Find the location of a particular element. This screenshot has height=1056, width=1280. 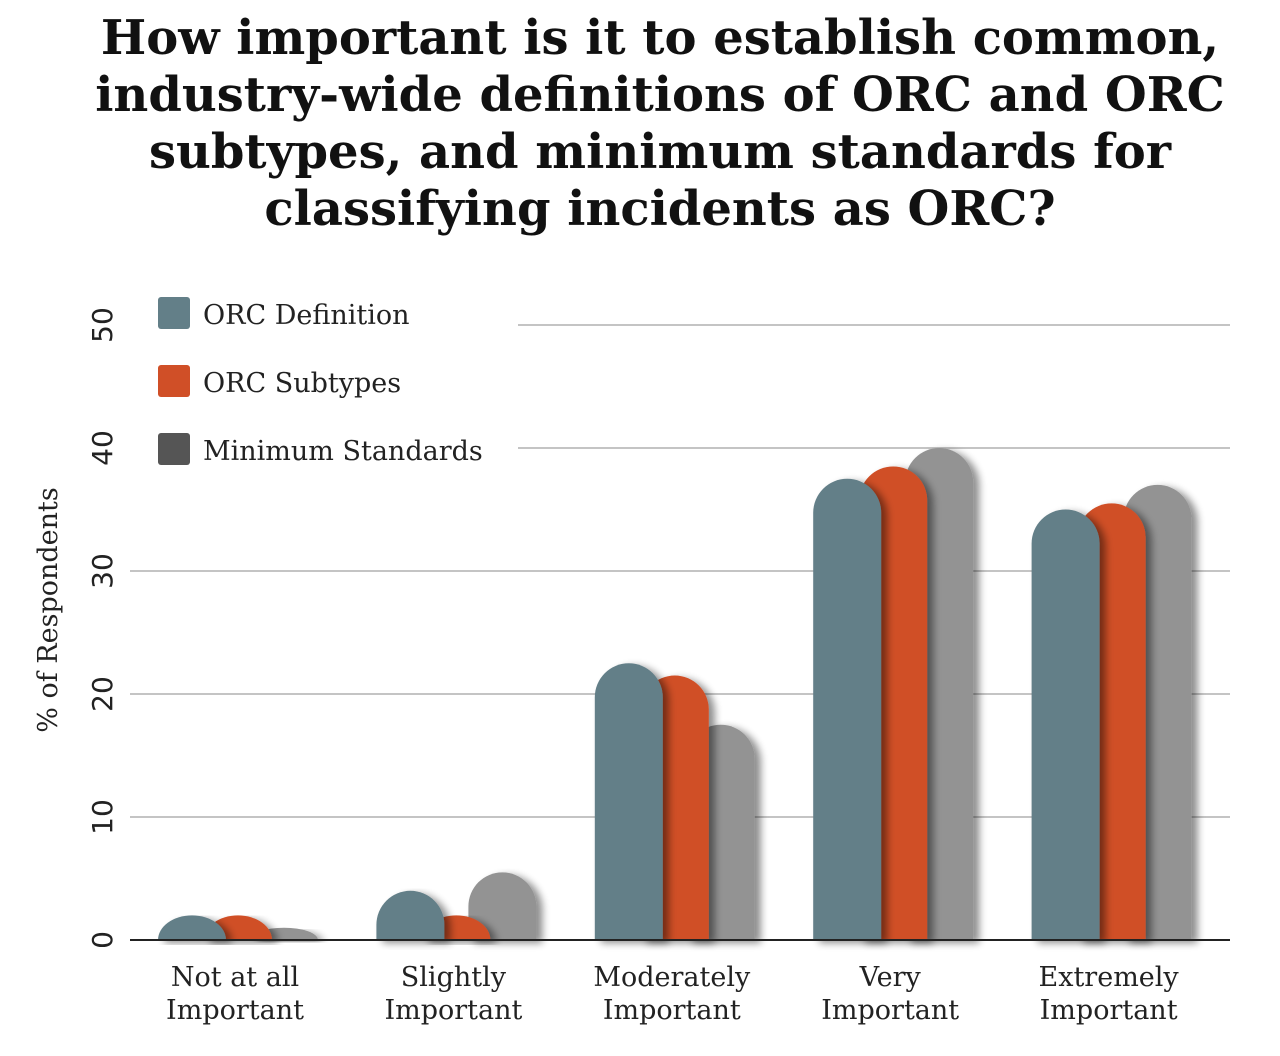

y-tick-label: 40 is located at coordinates (102, 448).